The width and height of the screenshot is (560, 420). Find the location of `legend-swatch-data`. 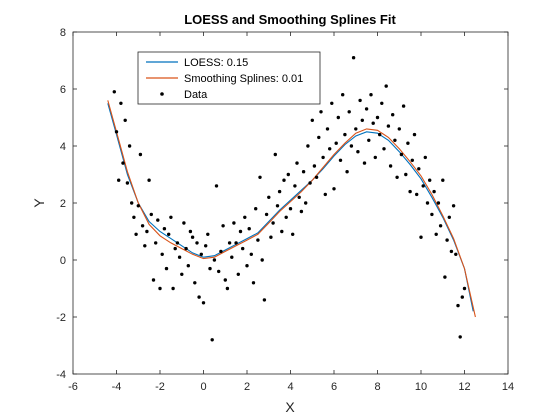

legend-swatch-data is located at coordinates (162, 94).